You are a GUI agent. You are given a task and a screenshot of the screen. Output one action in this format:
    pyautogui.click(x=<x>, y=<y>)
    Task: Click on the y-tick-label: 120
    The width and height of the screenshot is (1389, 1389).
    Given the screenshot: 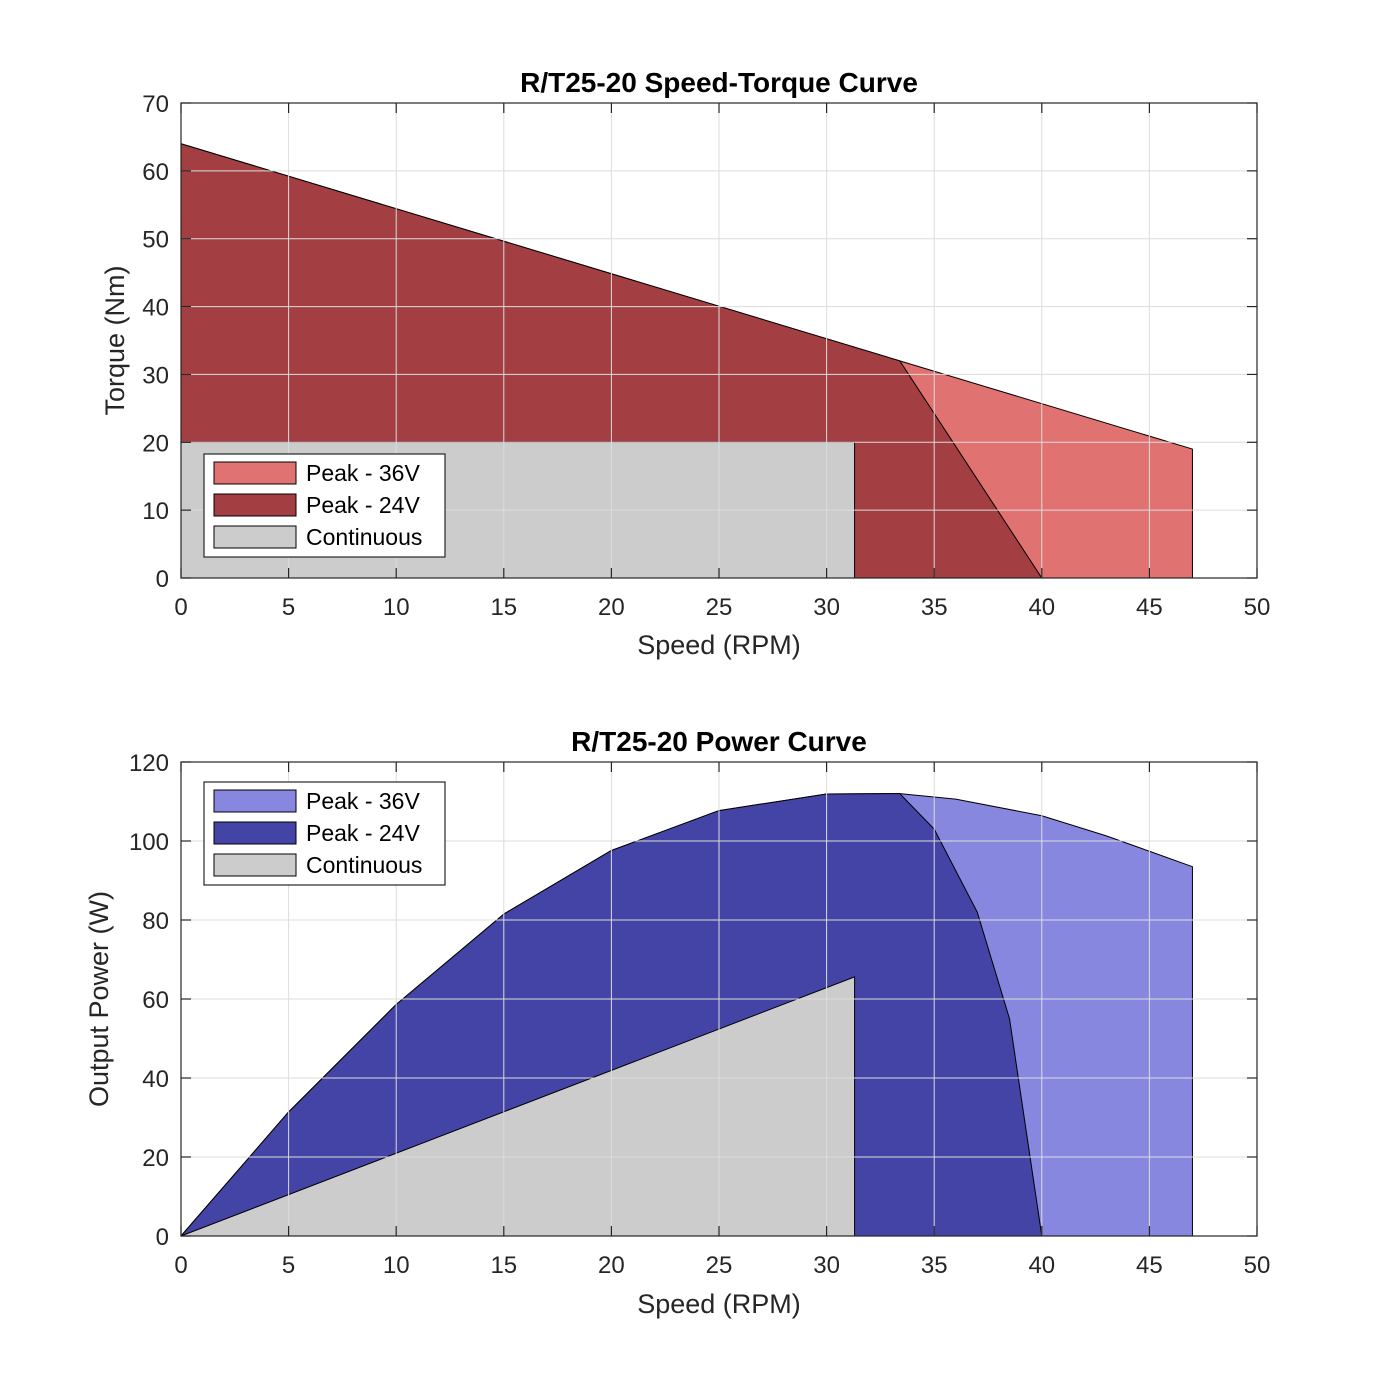 What is the action you would take?
    pyautogui.click(x=149, y=763)
    